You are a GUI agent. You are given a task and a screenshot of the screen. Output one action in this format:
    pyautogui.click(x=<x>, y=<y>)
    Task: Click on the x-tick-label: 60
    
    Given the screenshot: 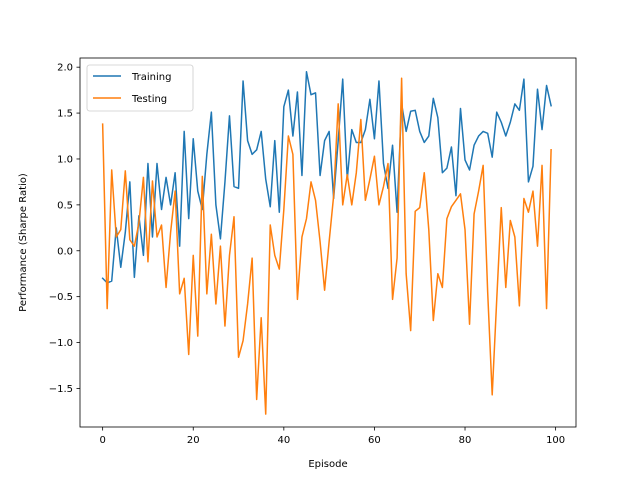 What is the action you would take?
    pyautogui.click(x=374, y=440)
    